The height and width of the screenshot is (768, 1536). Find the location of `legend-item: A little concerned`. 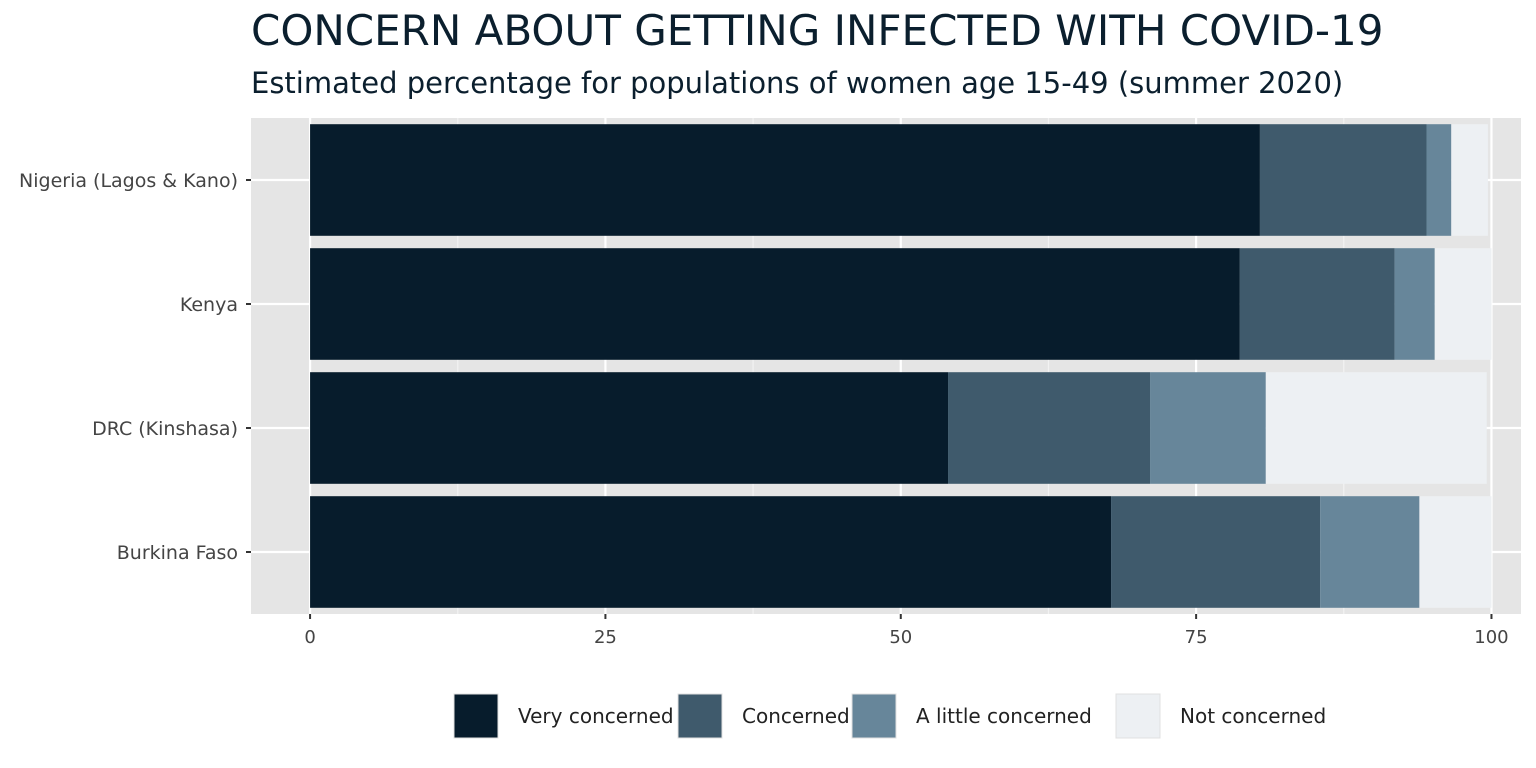

legend-item: A little concerned is located at coordinates (971, 716).